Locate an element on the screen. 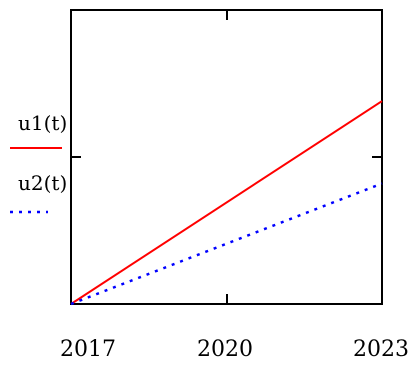 The height and width of the screenshot is (365, 413). x-tick-label-2017: 2017 is located at coordinates (88, 349).